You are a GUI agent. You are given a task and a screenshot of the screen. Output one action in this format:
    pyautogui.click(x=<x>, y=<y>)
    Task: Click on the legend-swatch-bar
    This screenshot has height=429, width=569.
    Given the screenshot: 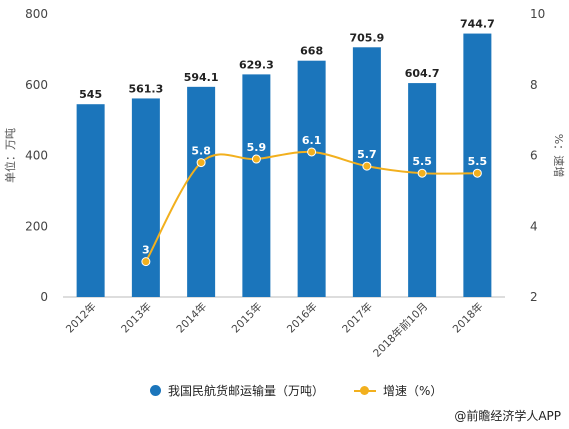 What is the action you would take?
    pyautogui.click(x=155, y=390)
    